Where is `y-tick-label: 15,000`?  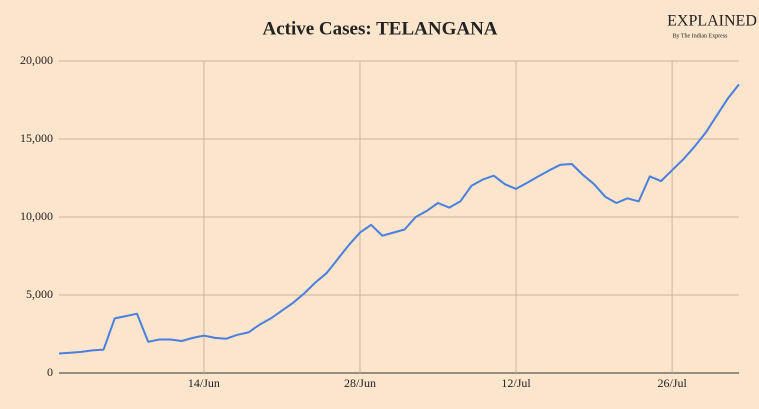 y-tick-label: 15,000 is located at coordinates (36, 138).